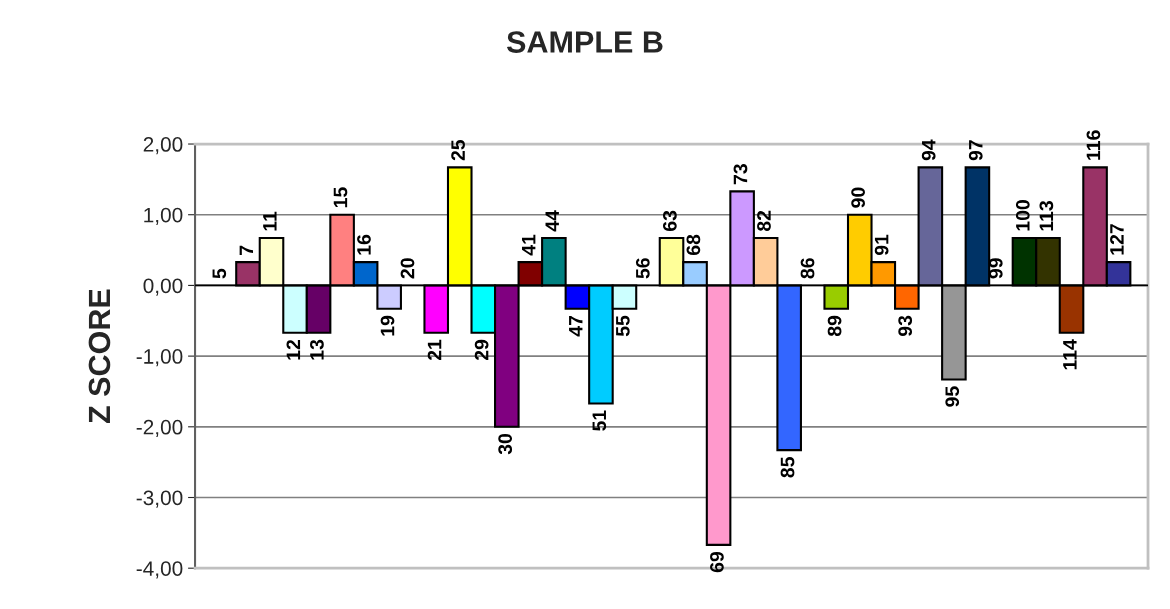  Describe the element at coordinates (1046, 216) in the screenshot. I see `x-tick-label: 113` at that location.